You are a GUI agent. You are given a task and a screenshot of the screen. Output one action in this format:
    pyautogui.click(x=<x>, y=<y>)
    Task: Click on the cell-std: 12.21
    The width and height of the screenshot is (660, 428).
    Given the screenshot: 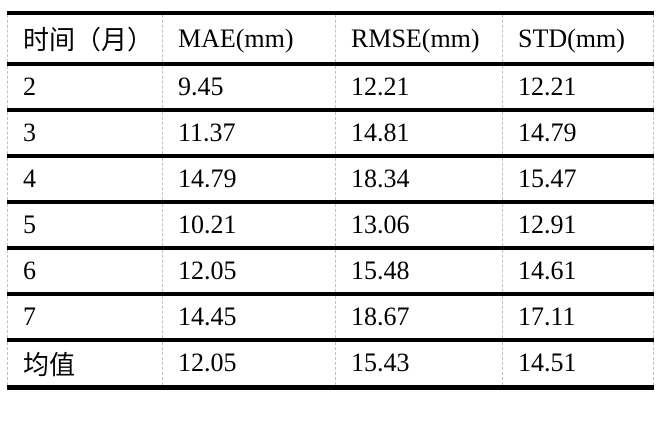 What is the action you would take?
    pyautogui.click(x=578, y=87)
    